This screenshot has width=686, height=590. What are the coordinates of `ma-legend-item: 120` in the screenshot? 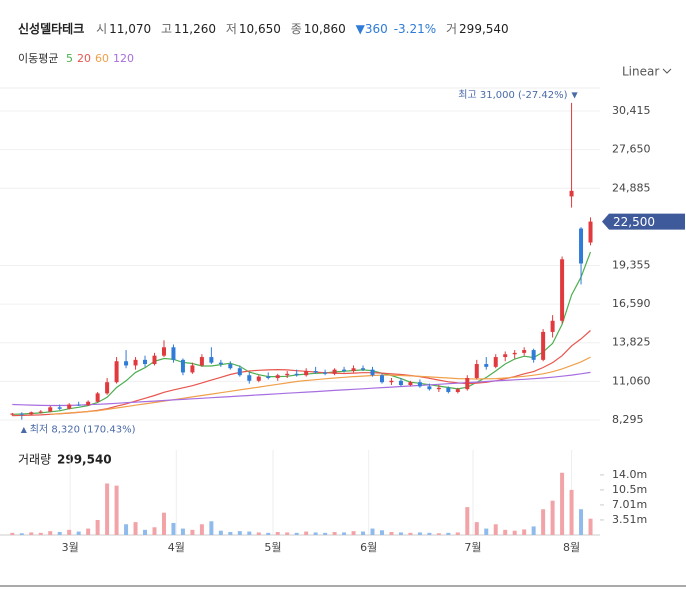 It's located at (123, 58).